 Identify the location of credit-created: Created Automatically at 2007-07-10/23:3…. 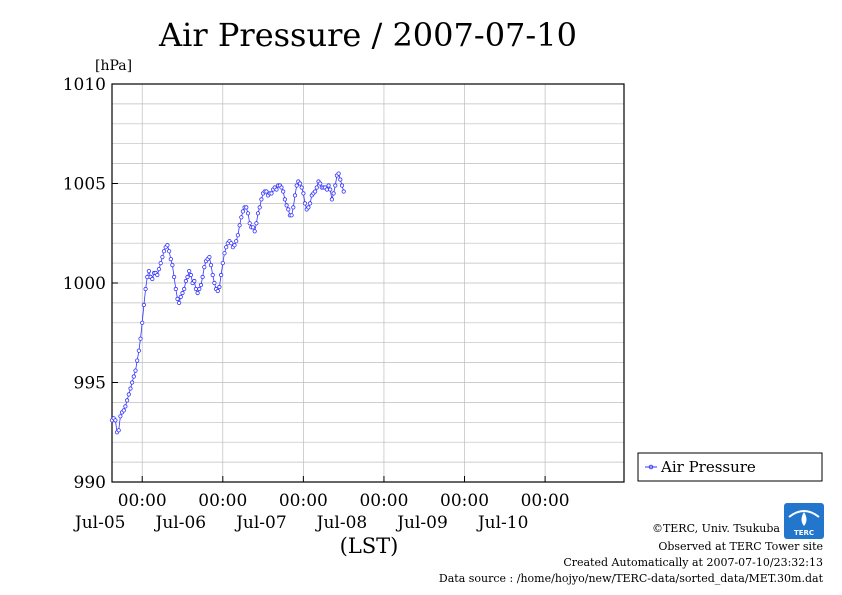
(693, 562).